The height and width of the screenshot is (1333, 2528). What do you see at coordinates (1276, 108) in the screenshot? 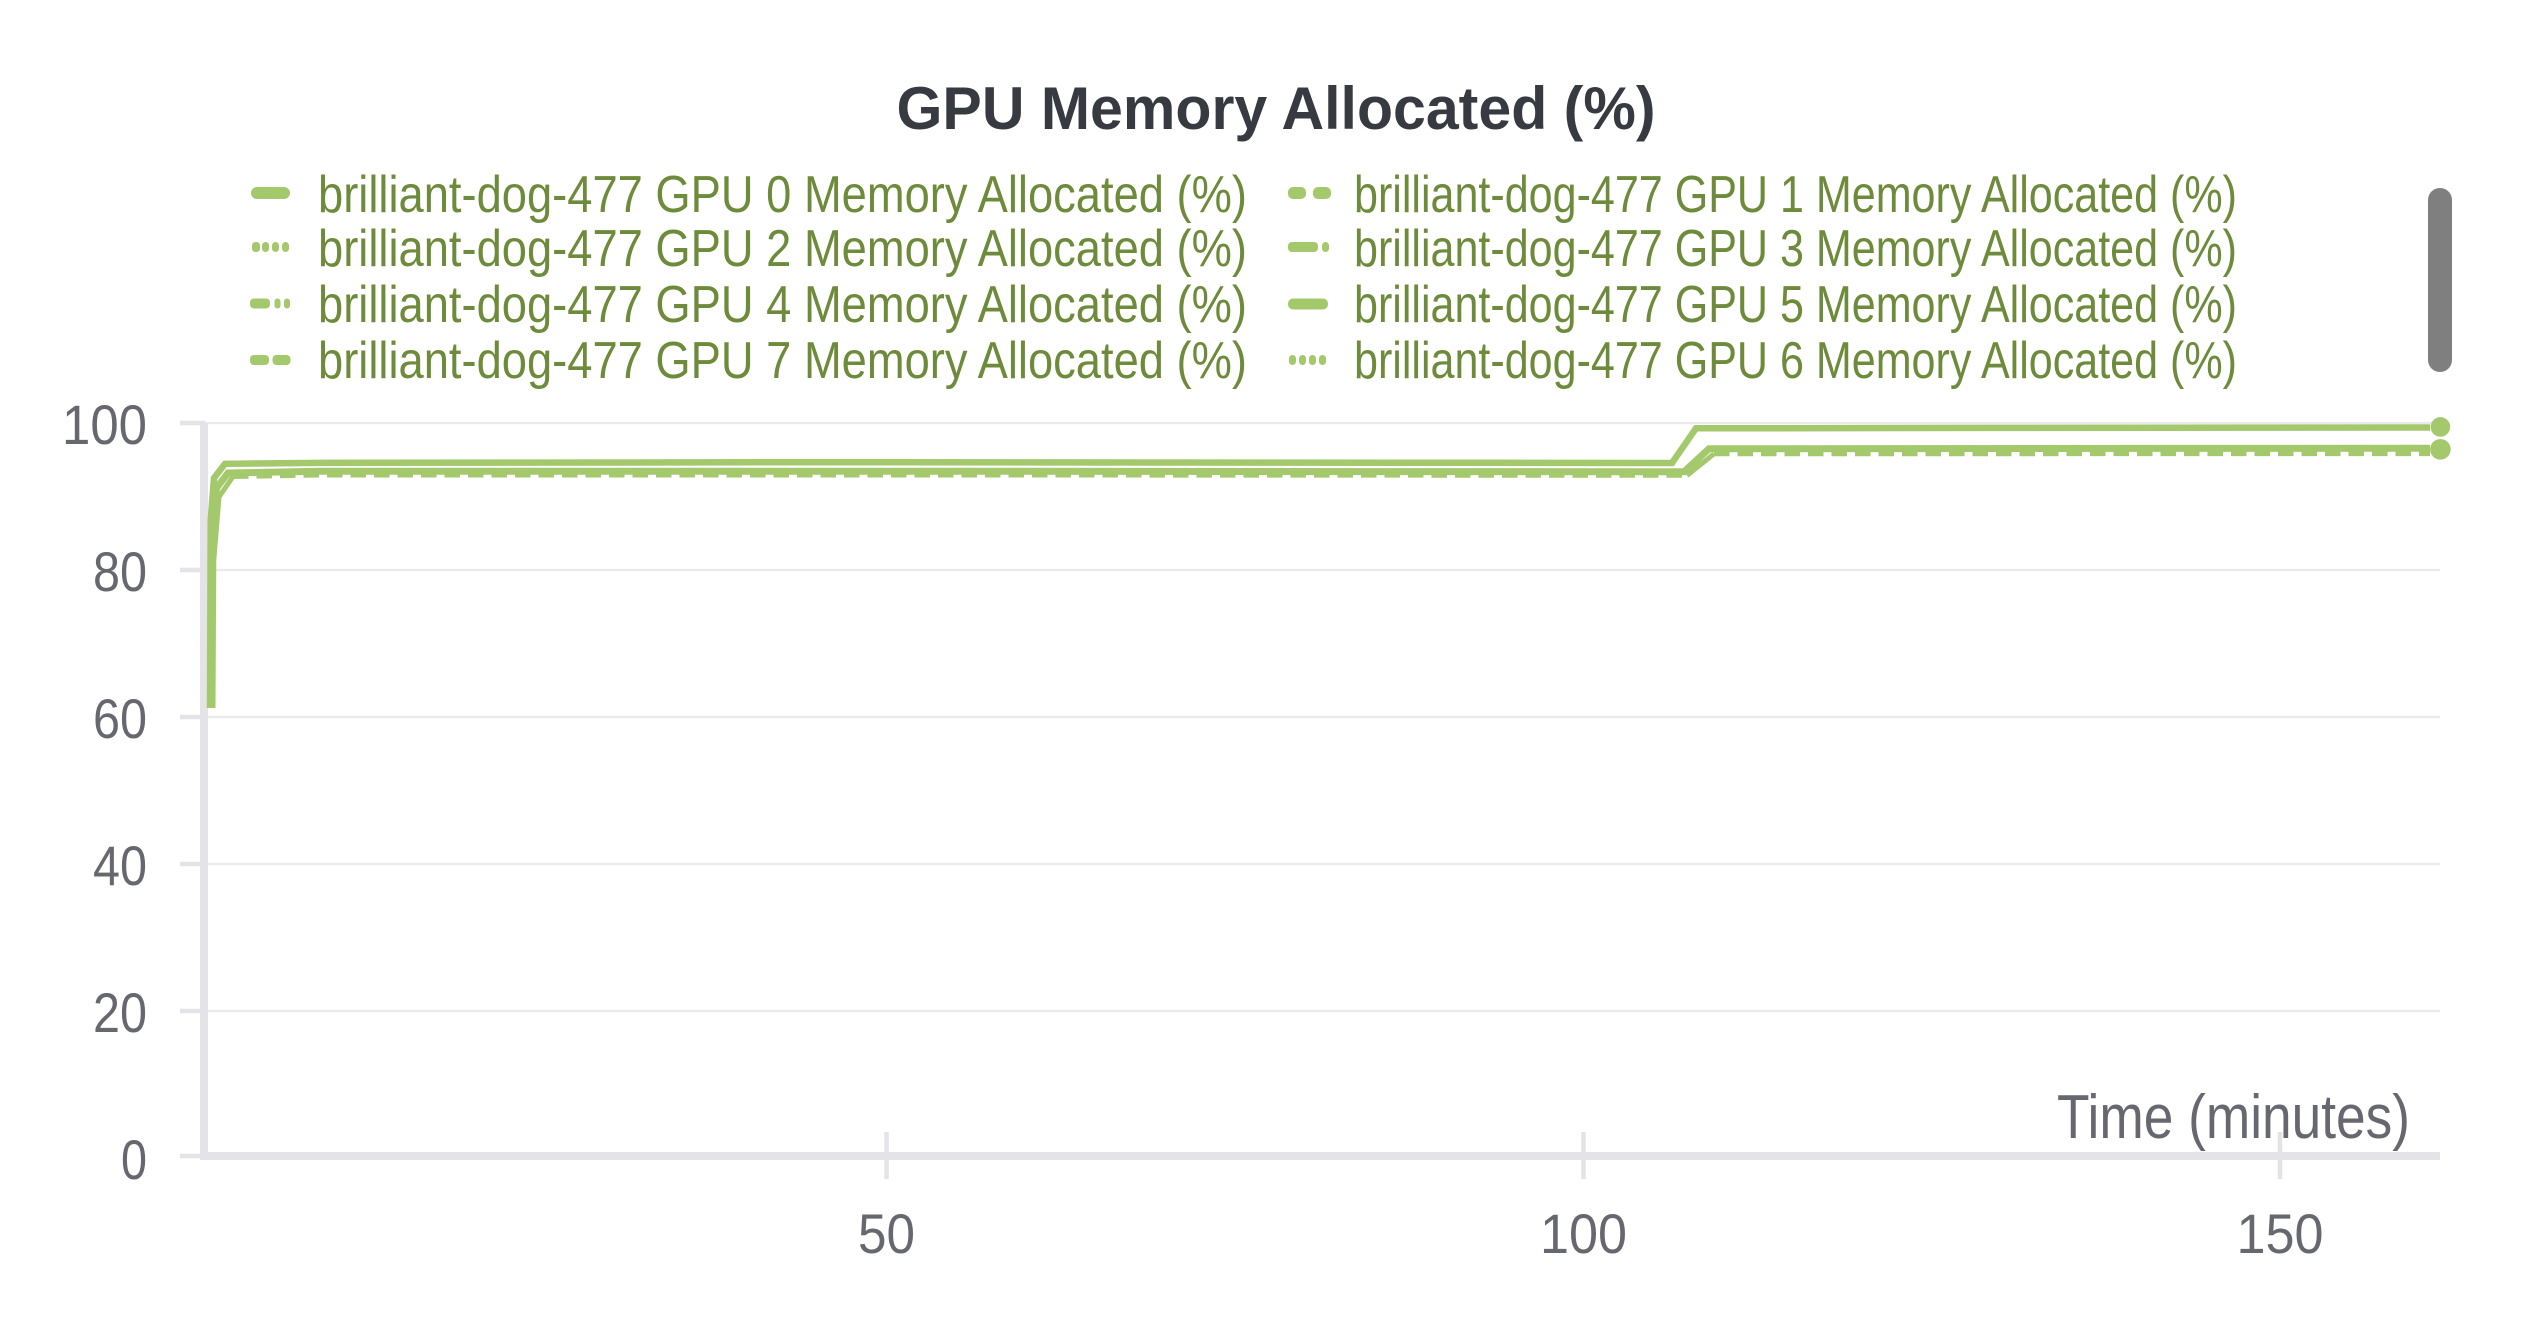
I see `svg-text: GPU Memory Allocated (%)` at bounding box center [1276, 108].